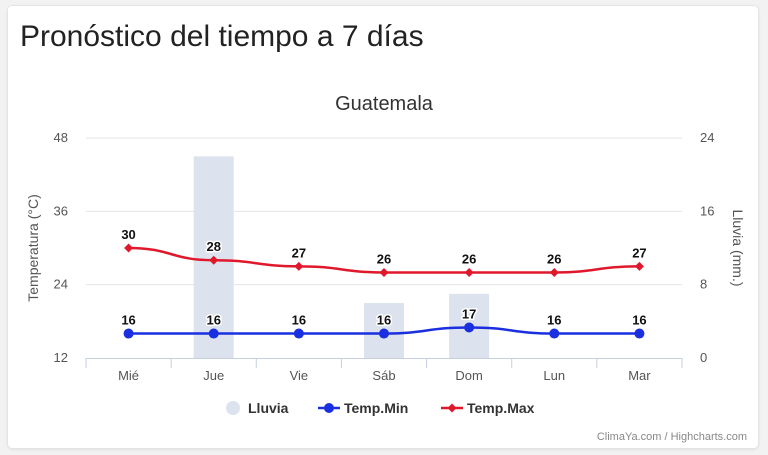 The width and height of the screenshot is (768, 455). What do you see at coordinates (329, 408) in the screenshot?
I see `legend-symbol-temp-min` at bounding box center [329, 408].